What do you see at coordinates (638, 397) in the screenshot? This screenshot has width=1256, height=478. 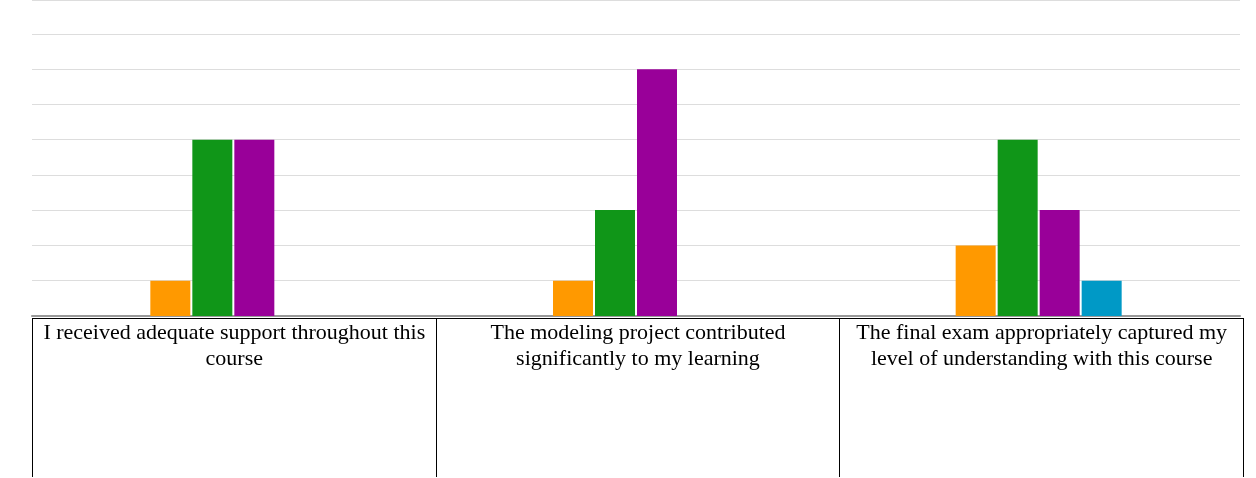 I see `x-tick-label: The modeling project contributed significantly to my learning` at bounding box center [638, 397].